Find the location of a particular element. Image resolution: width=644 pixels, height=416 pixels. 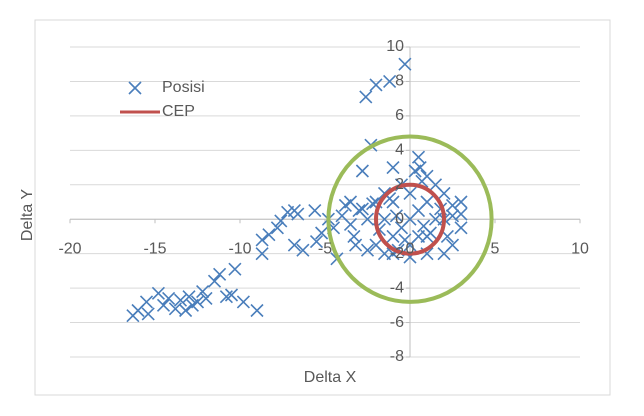

y-tick-label: -4 is located at coordinates (397, 287).